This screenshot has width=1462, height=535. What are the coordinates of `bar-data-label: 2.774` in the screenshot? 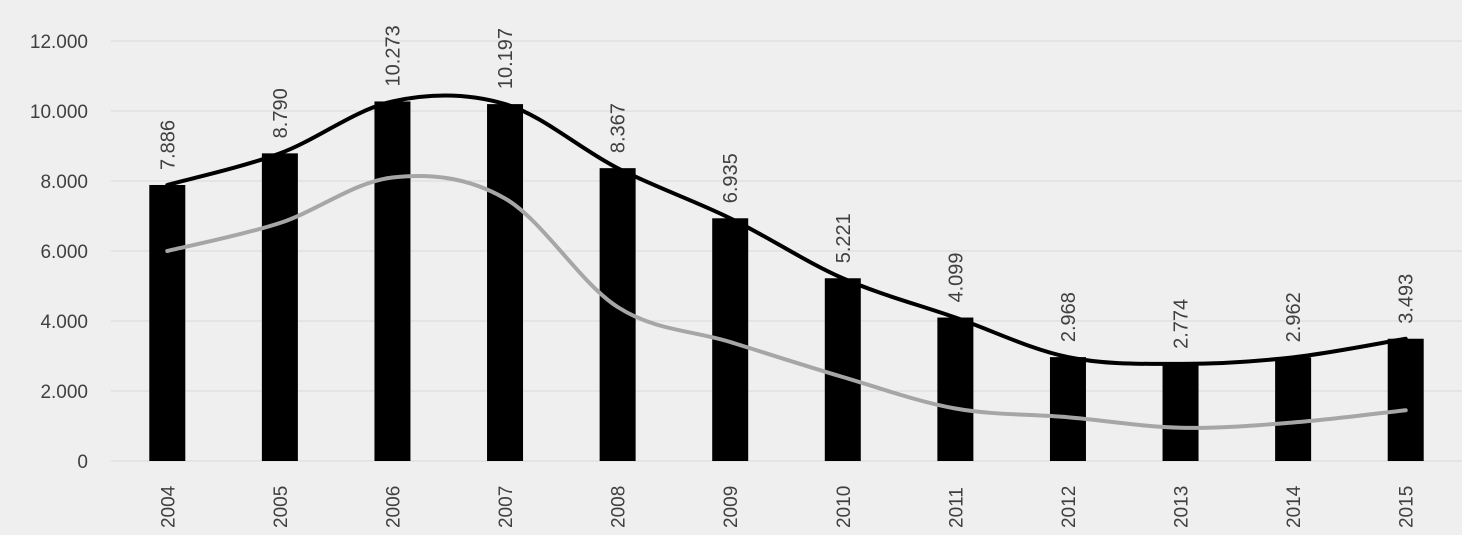 It's located at (1182, 324).